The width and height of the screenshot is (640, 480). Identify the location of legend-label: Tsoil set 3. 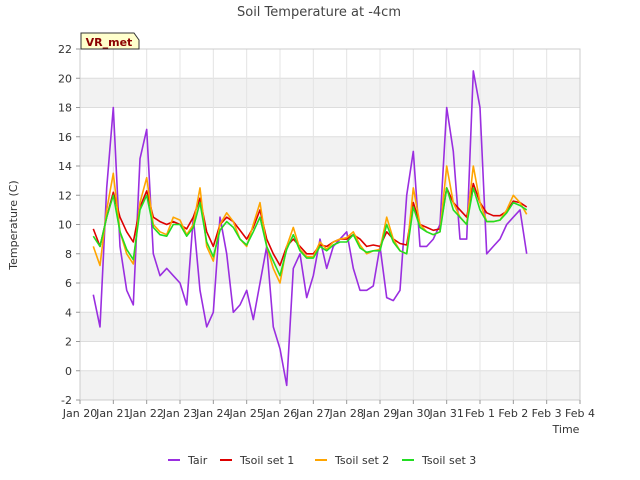
(448, 460).